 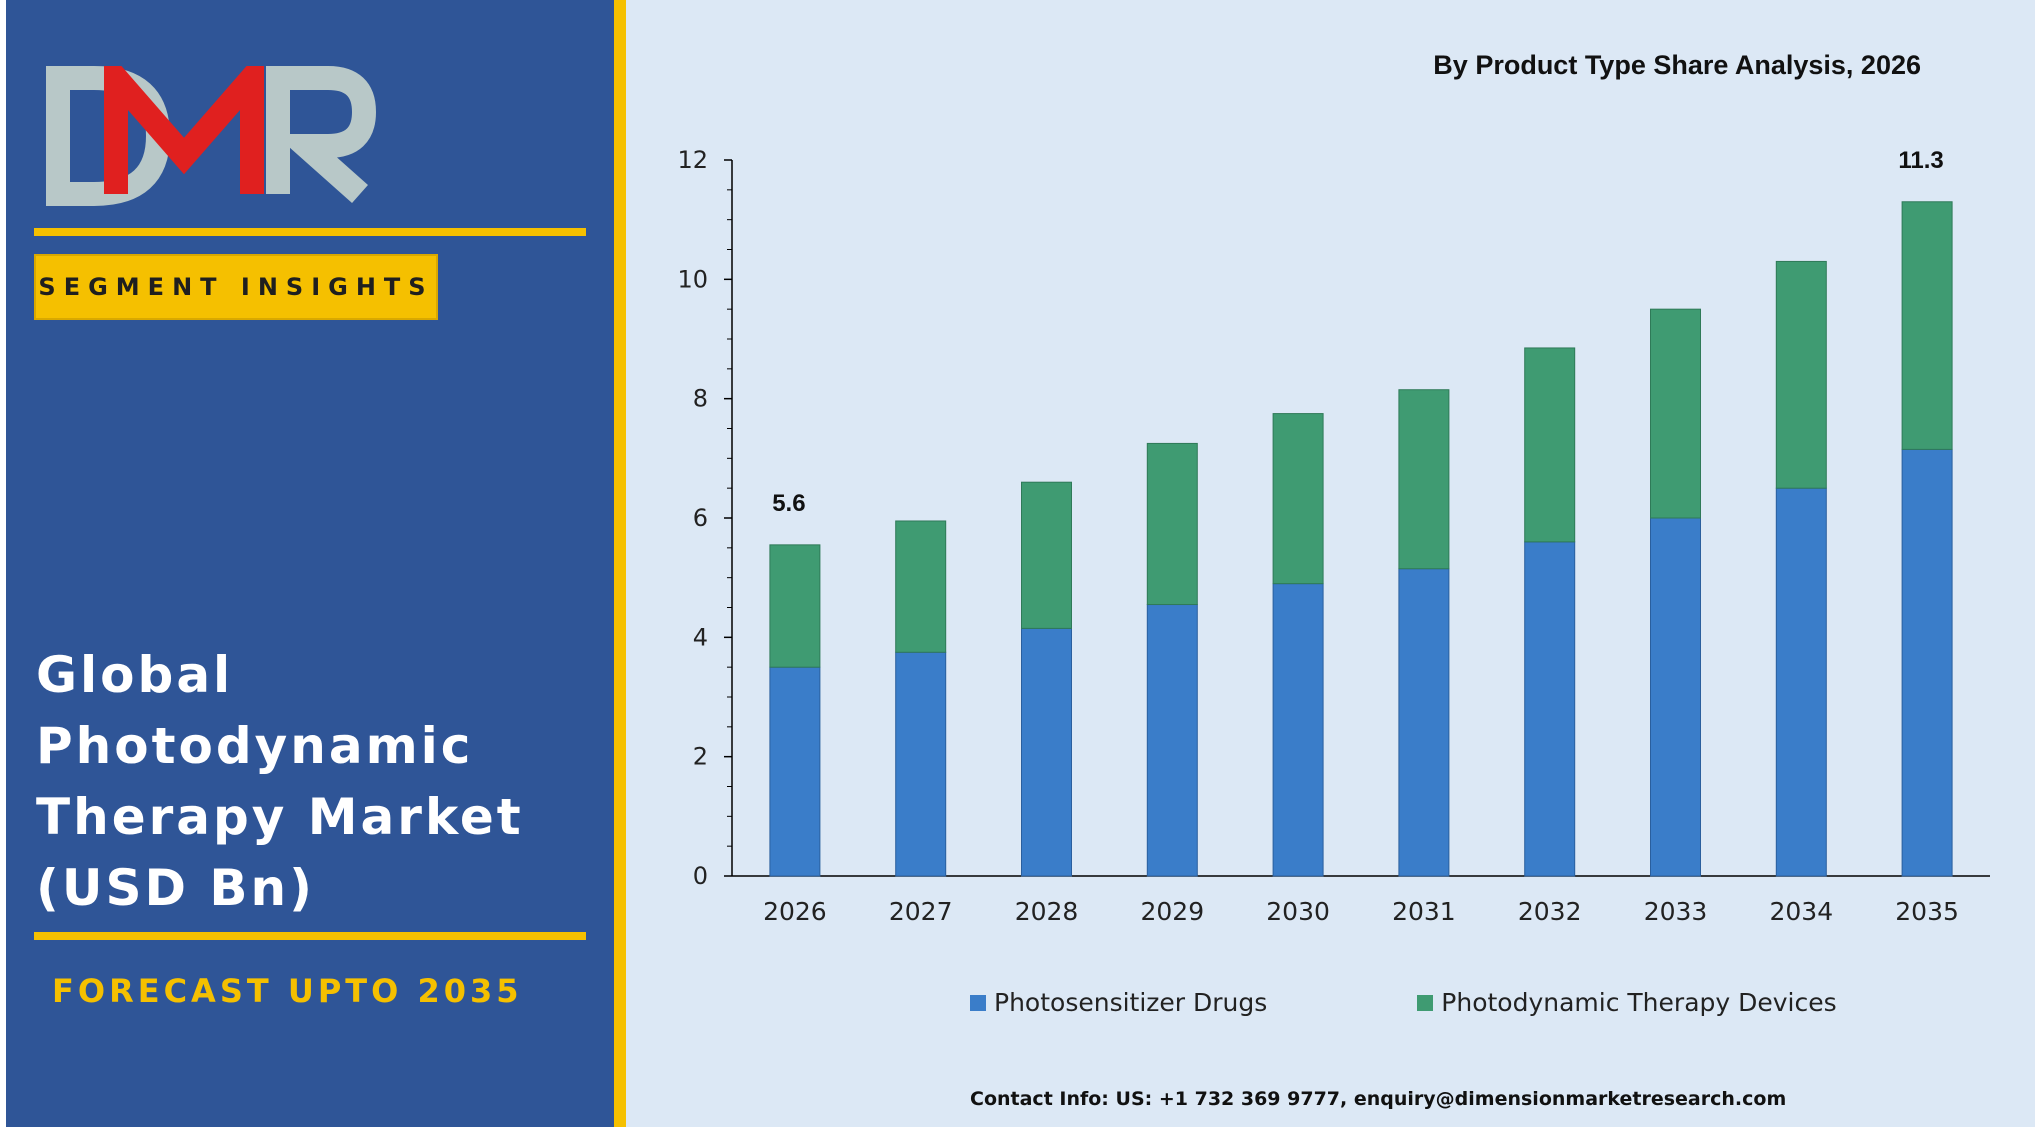 What do you see at coordinates (978, 1002) in the screenshot?
I see `legend-swatch-drugs` at bounding box center [978, 1002].